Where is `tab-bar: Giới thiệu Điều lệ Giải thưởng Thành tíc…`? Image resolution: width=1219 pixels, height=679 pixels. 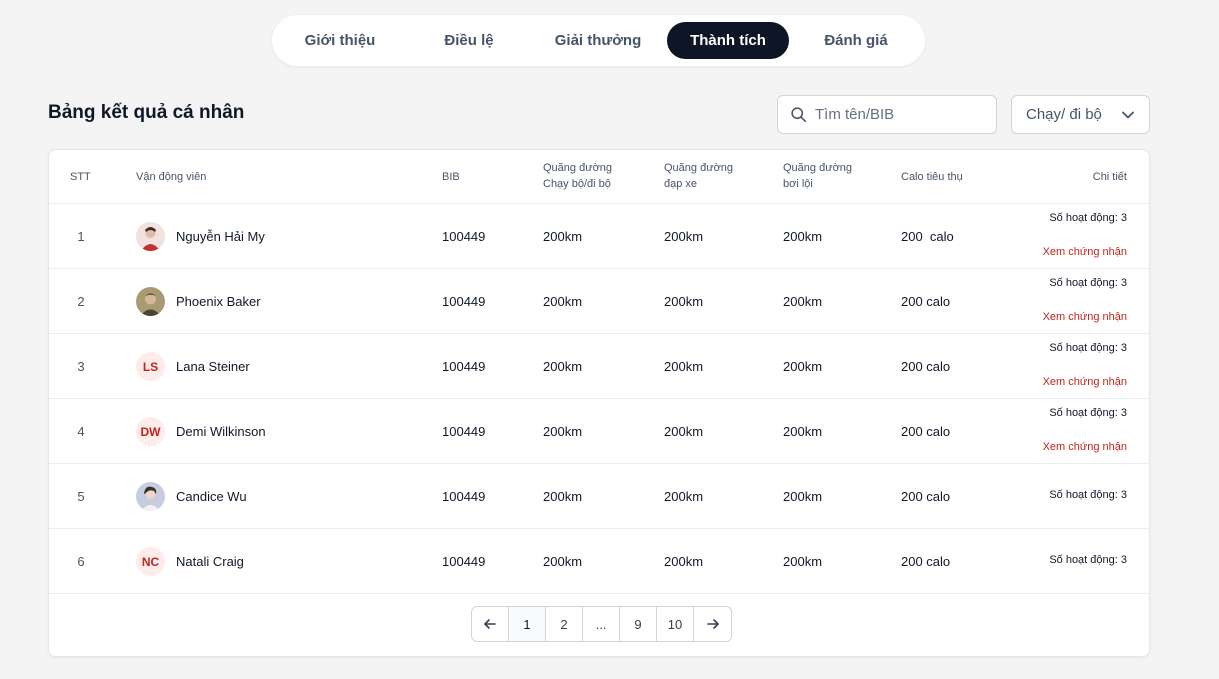
tab-bar: Giới thiệu Điều lệ Giải thưởng Thành tíc… is located at coordinates (598, 40).